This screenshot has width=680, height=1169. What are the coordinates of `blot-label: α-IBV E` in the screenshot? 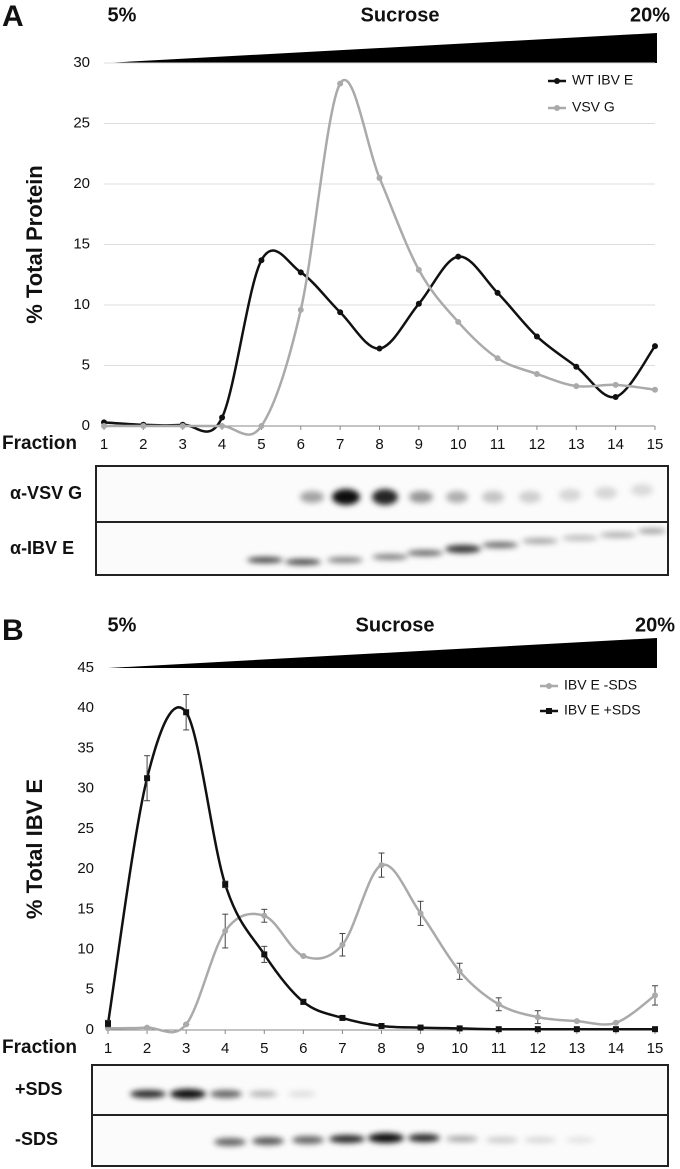 It's located at (42, 548).